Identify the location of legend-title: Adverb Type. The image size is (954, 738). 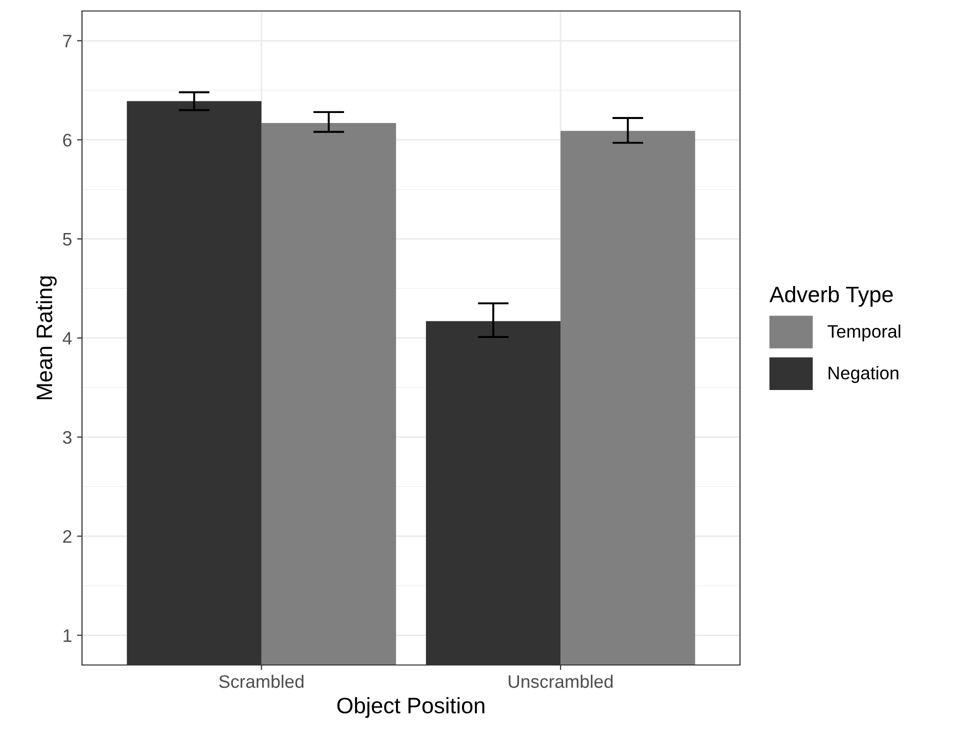
(831, 296).